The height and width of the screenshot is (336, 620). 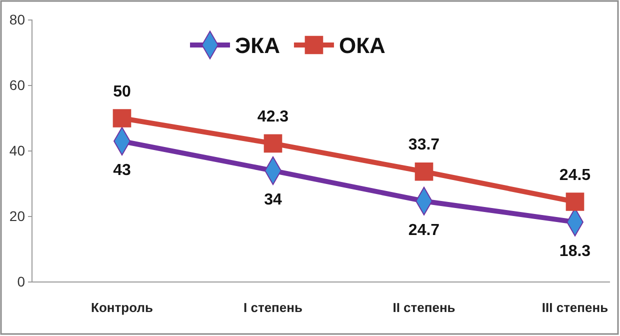 I want to click on data-label: 50, so click(x=122, y=91).